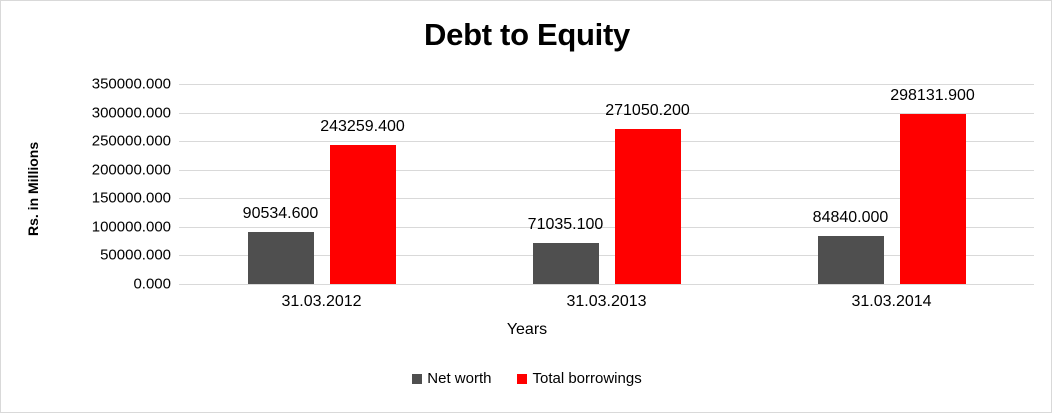 Image resolution: width=1052 pixels, height=413 pixels. What do you see at coordinates (606, 301) in the screenshot?
I see `x-axis-category-label: 31.03.2013` at bounding box center [606, 301].